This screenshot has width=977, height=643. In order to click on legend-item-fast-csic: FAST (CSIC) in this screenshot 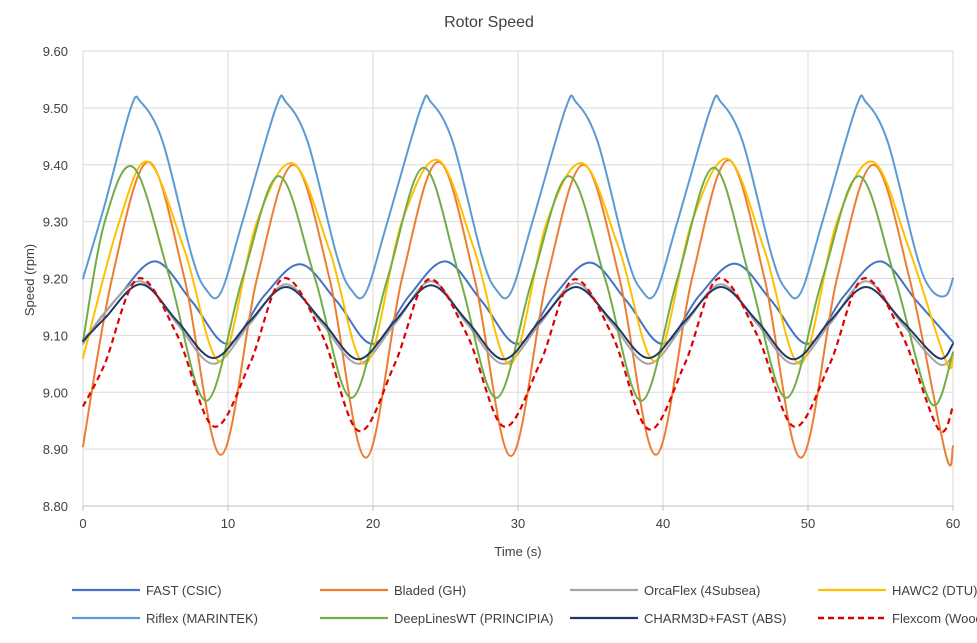, I will do `click(147, 590)`.